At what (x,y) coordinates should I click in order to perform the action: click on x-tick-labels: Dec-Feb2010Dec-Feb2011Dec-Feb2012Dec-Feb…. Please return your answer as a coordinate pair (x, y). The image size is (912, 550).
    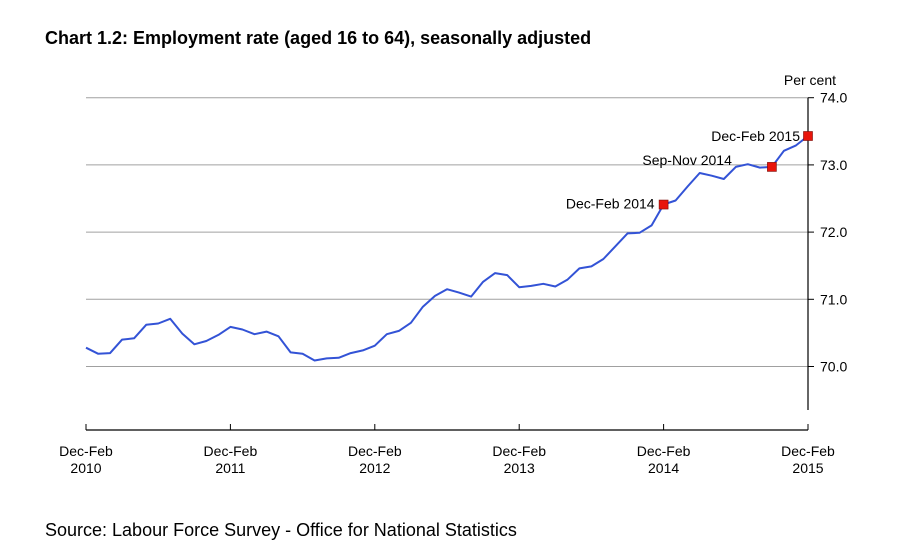
    Looking at the image, I should click on (447, 459).